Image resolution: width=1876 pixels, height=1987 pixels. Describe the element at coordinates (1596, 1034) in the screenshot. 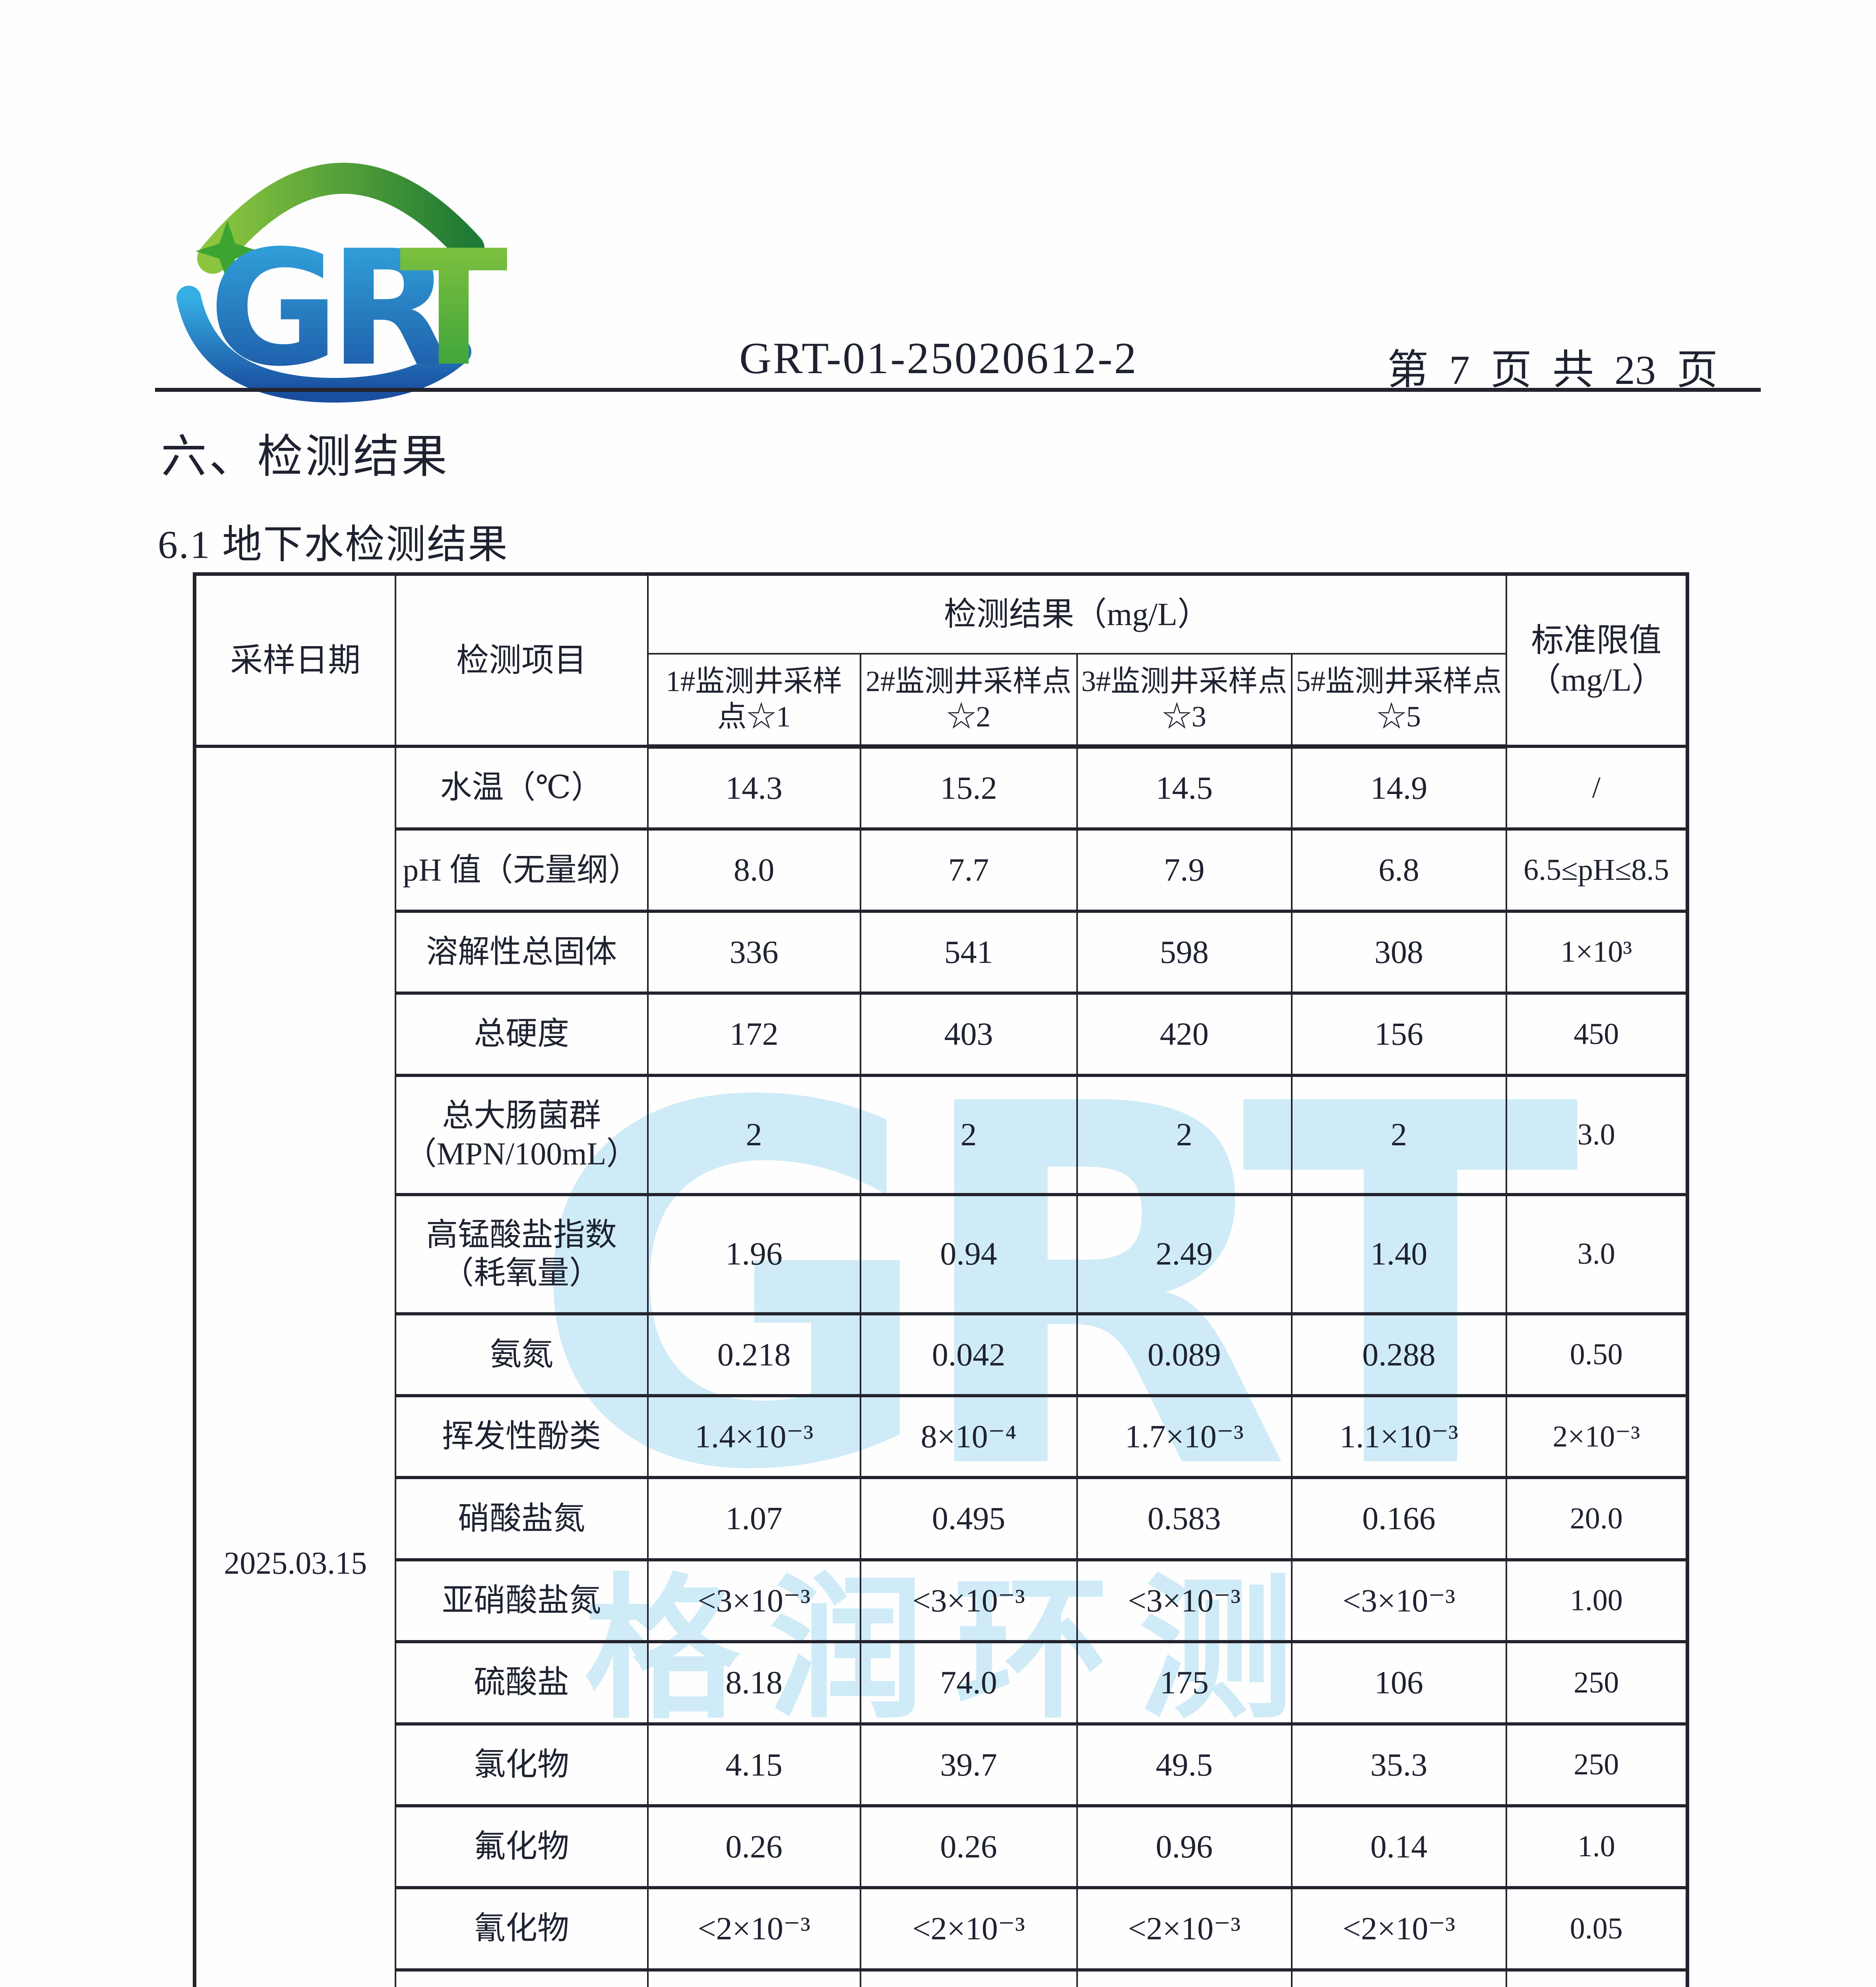

I see `limit-cell: 450` at that location.